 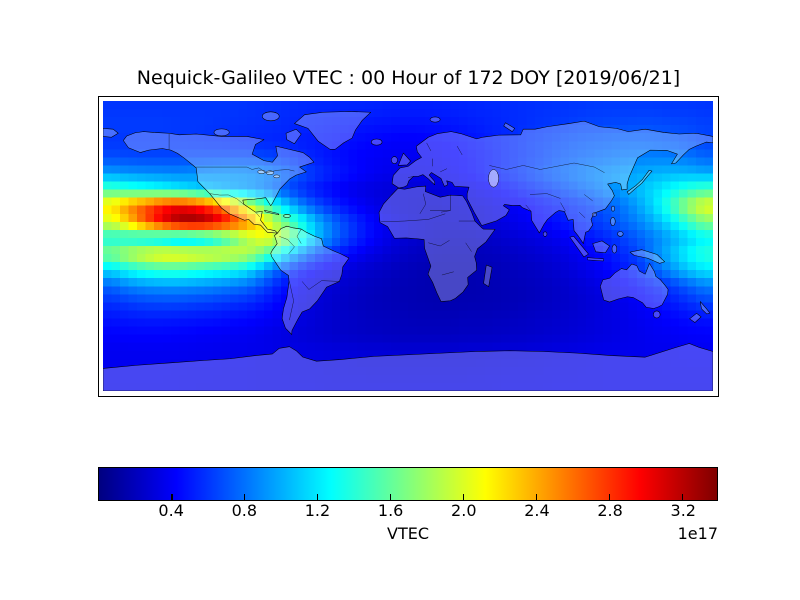 I want to click on great-lake-ontario, so click(x=277, y=176).